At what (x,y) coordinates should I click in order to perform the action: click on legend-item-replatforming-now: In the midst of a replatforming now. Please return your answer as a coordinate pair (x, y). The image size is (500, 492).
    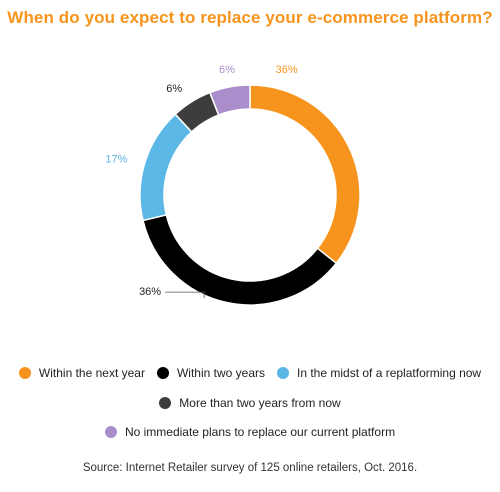
    Looking at the image, I should click on (379, 373).